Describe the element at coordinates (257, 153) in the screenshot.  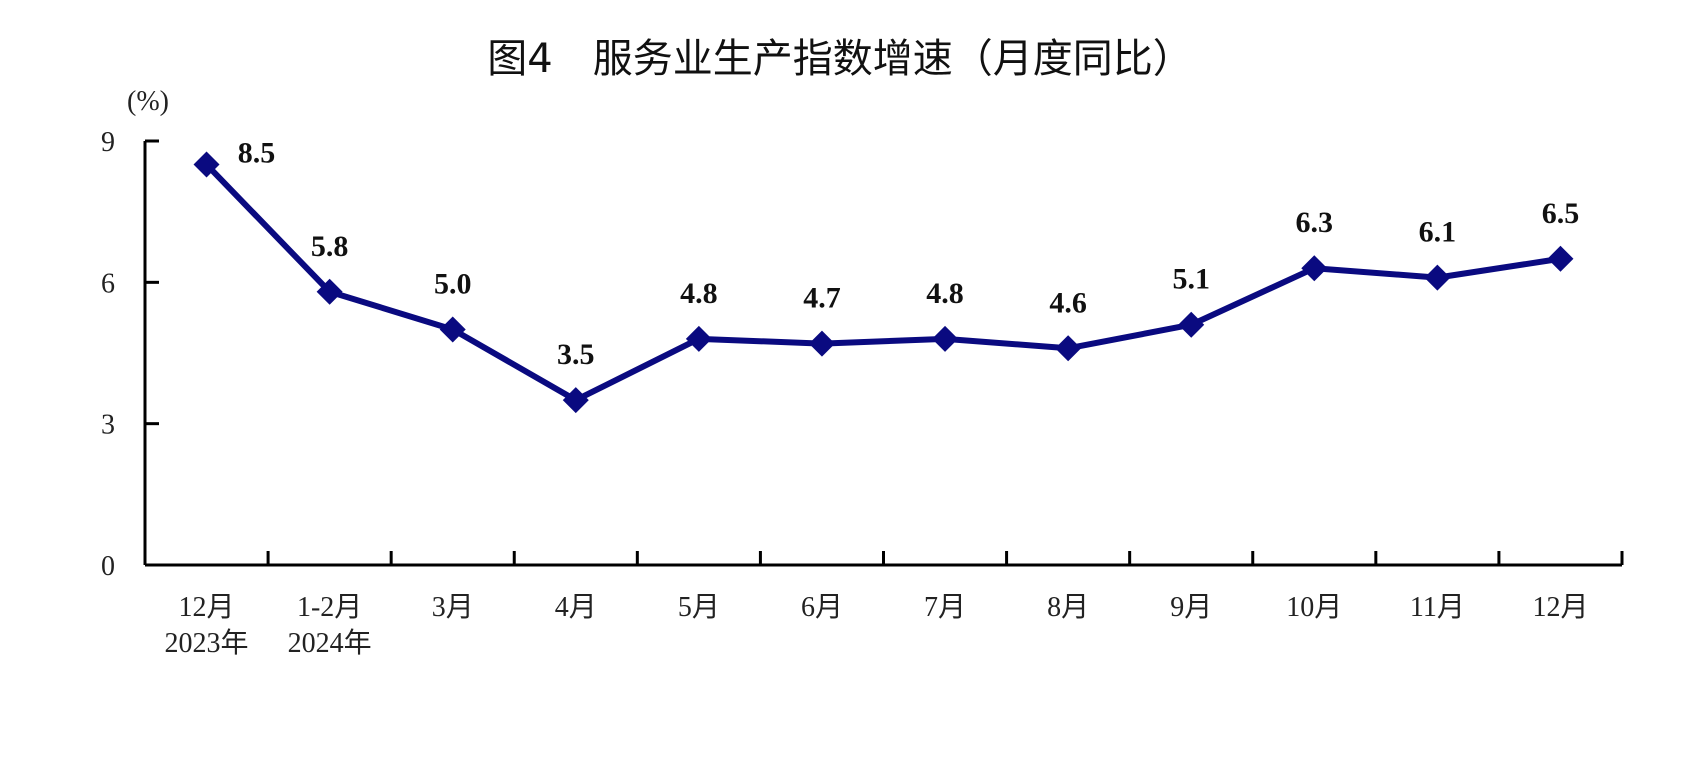
I see `data-label: 8.5` at that location.